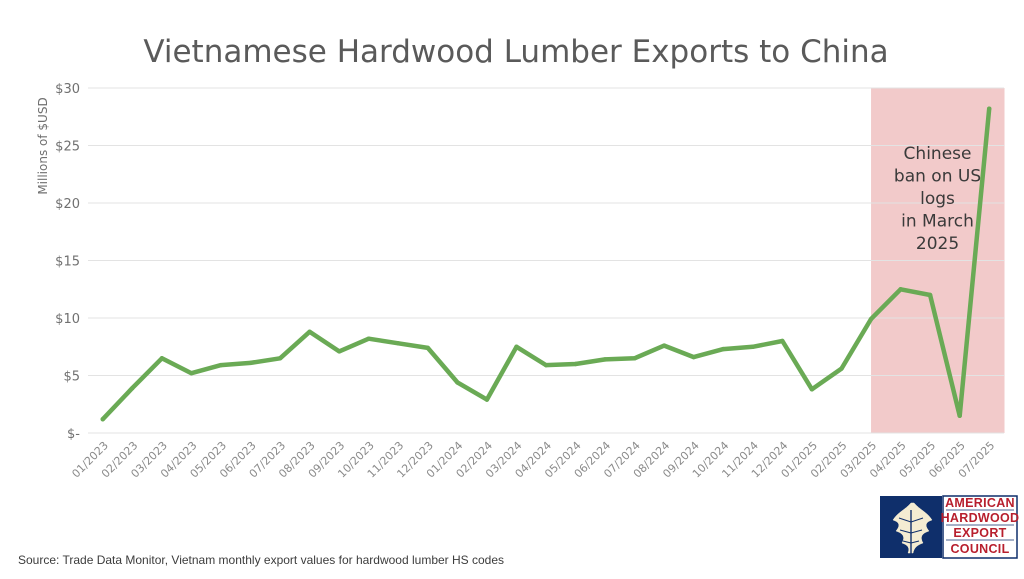 The image size is (1024, 579). What do you see at coordinates (937, 222) in the screenshot?
I see `annotation-line: in March` at bounding box center [937, 222].